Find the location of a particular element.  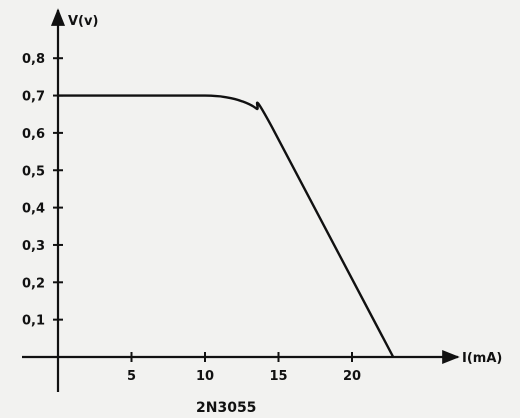

x-tick-label: 20 is located at coordinates (352, 376).